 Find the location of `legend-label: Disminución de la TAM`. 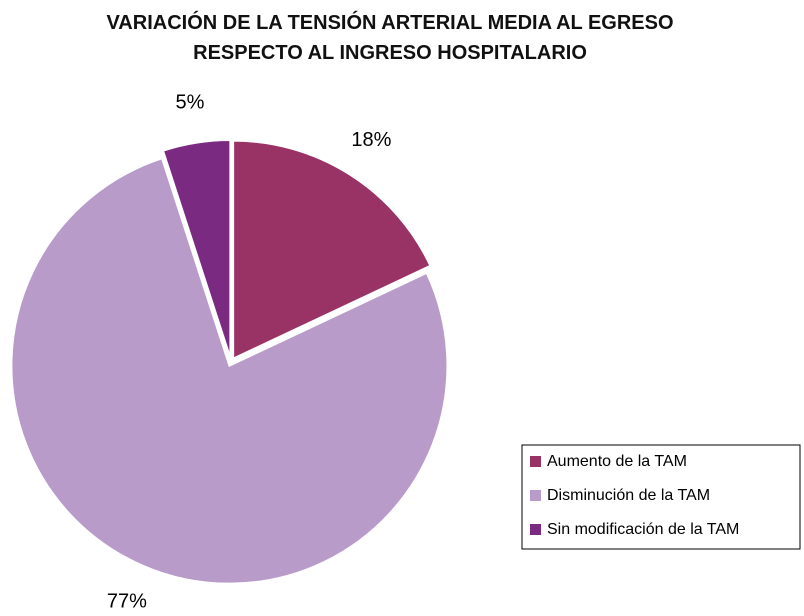

legend-label: Disminución de la TAM is located at coordinates (628, 495).